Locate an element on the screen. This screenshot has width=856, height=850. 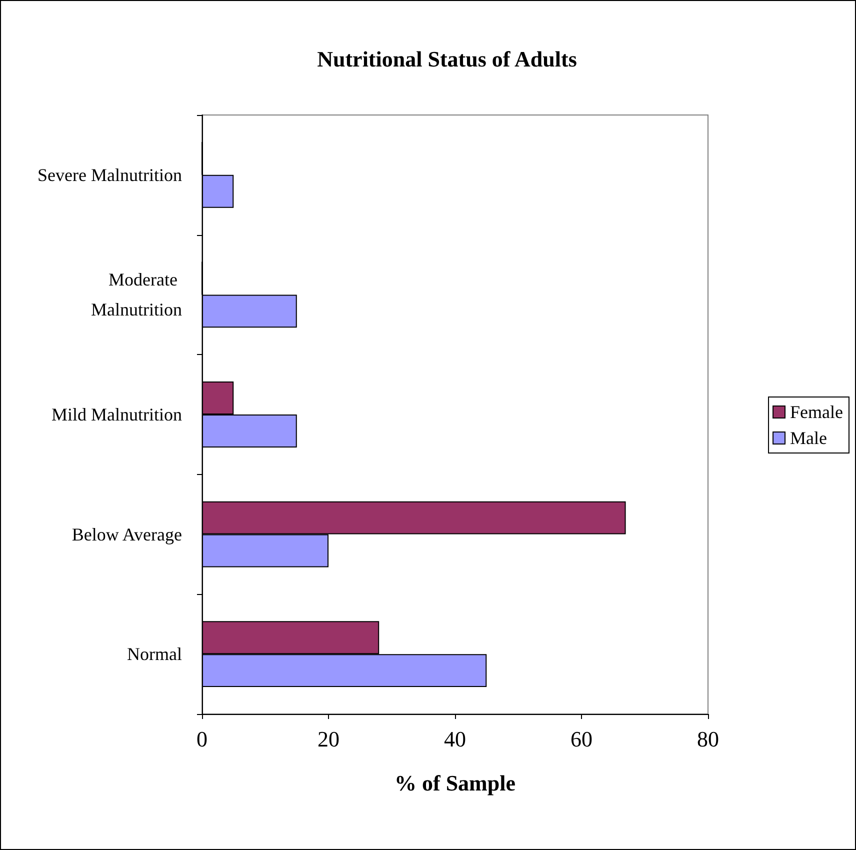
y-tick-label: Normal is located at coordinates (154, 654).